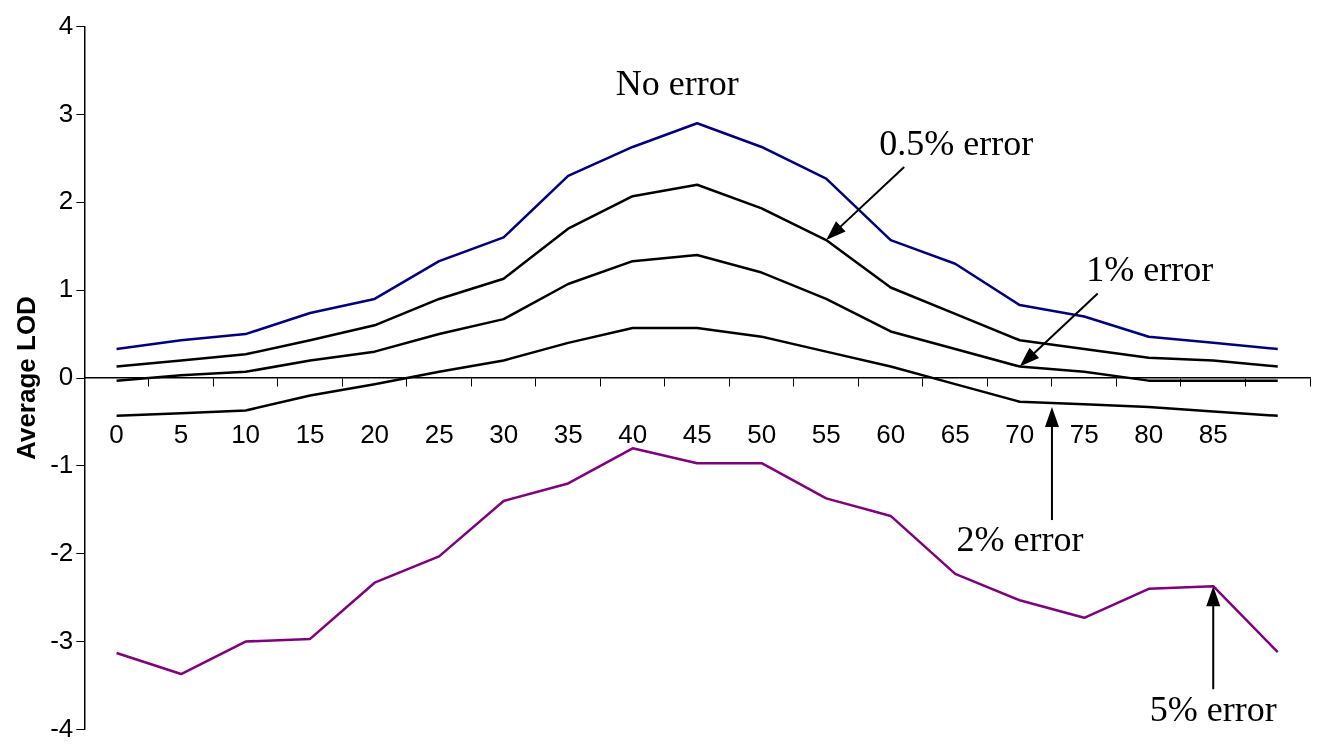 Image resolution: width=1322 pixels, height=748 pixels. Describe the element at coordinates (62, 727) in the screenshot. I see `y-tick-label: -4` at that location.